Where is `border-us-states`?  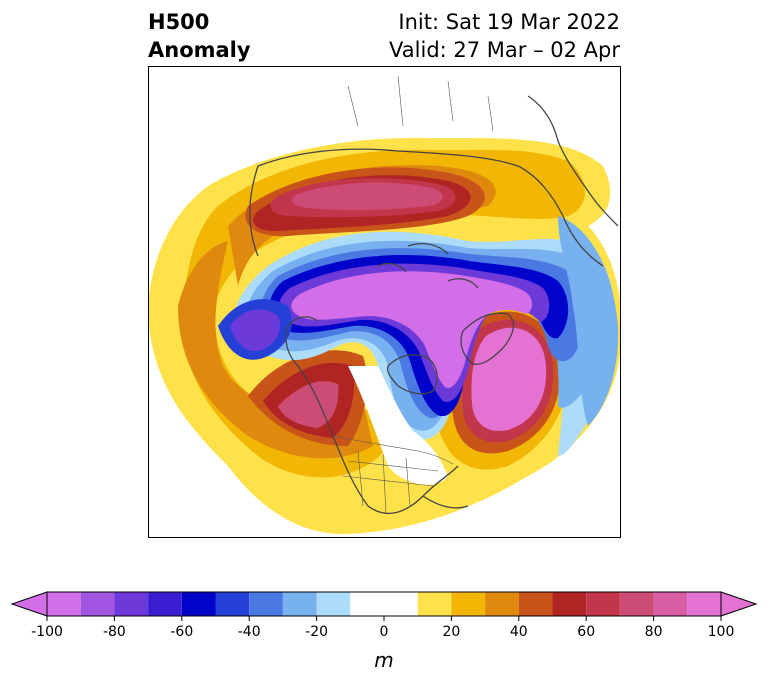
border-us-states is located at coordinates (390, 482).